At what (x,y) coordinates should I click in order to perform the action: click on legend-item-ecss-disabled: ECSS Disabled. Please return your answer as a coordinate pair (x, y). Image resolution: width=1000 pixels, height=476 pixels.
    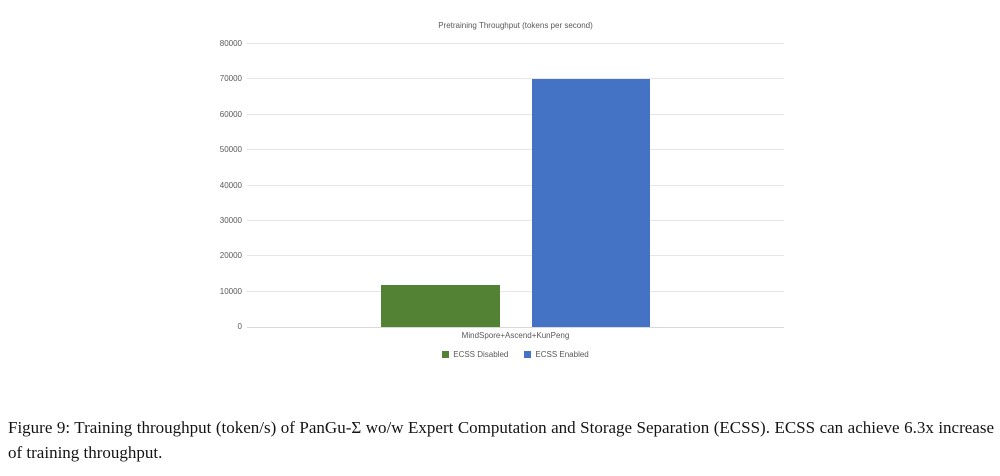
    Looking at the image, I should click on (475, 354).